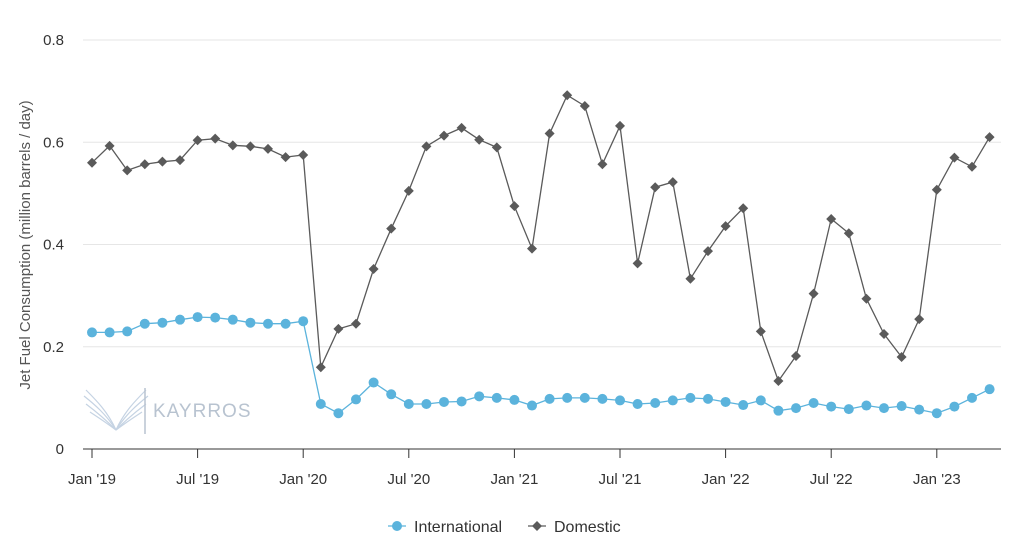  Describe the element at coordinates (397, 526) in the screenshot. I see `legend-circle-marker` at that location.